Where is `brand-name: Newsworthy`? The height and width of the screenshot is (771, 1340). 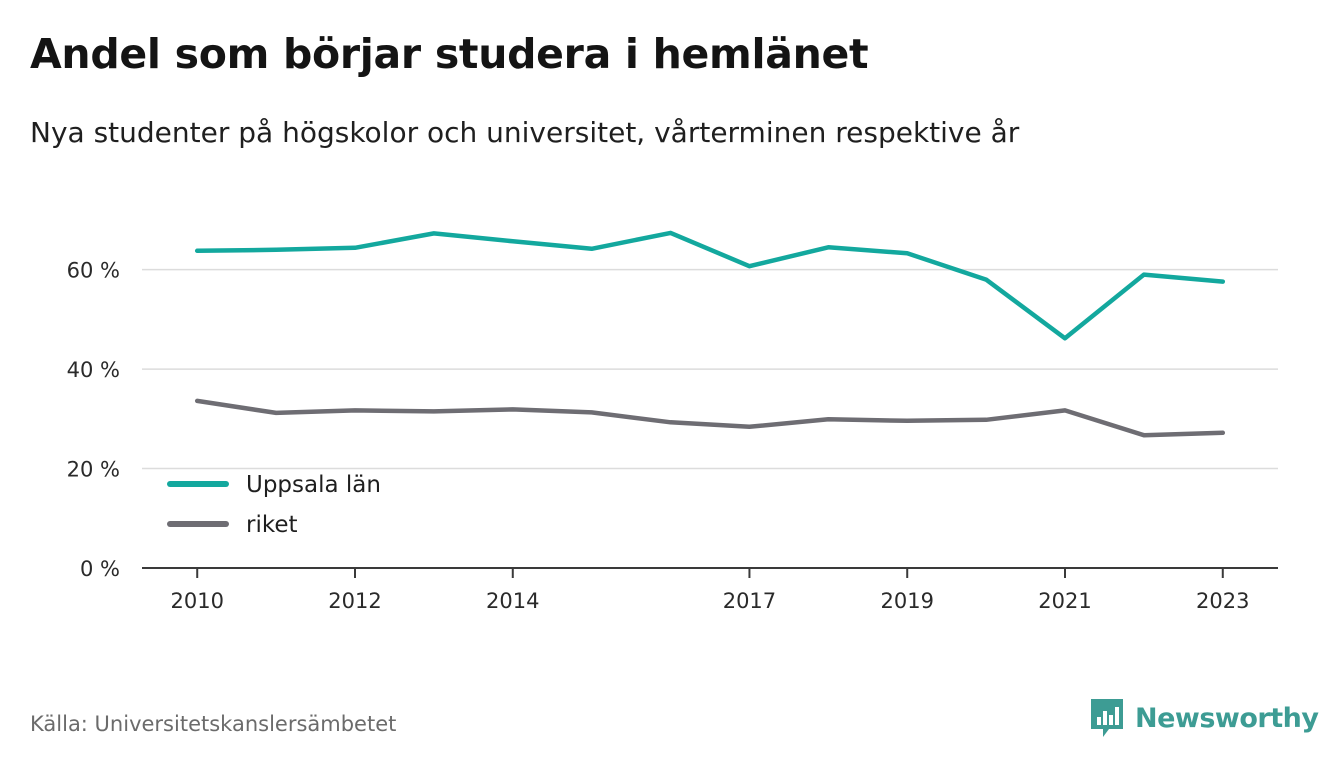 brand-name: Newsworthy is located at coordinates (1227, 718).